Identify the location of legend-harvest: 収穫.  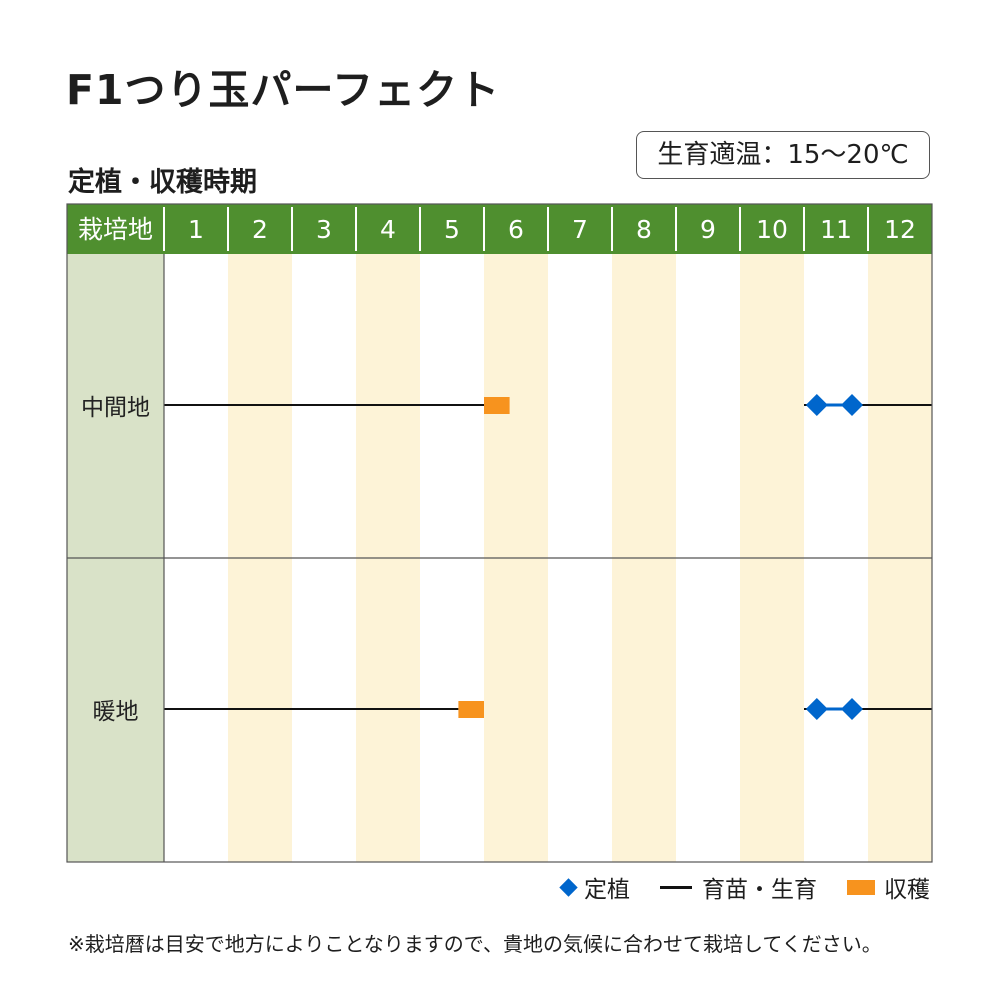
(888, 887).